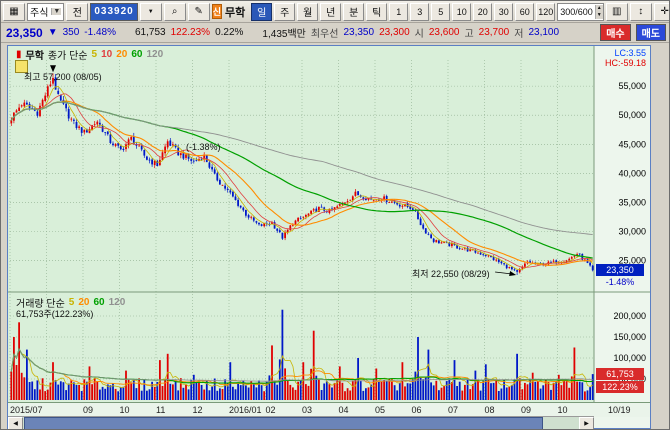 This screenshot has width=670, height=430. I want to click on open-price: 23,600, so click(444, 32).